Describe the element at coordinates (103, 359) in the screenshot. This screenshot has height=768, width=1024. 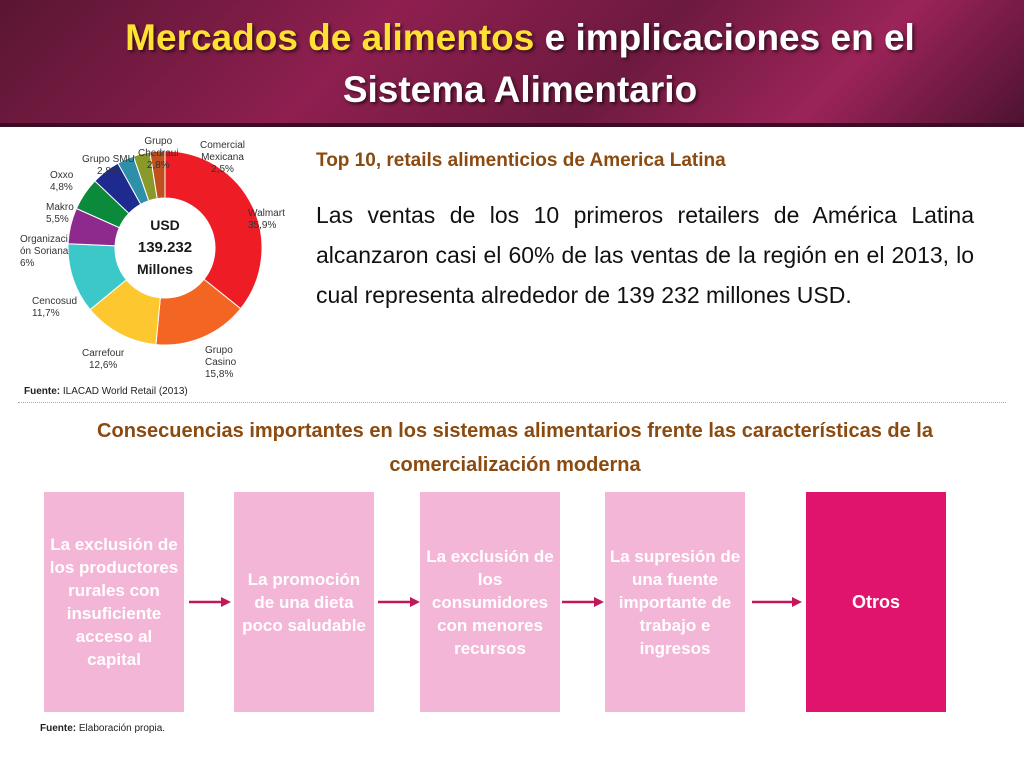
I see `label-carrefour: Carrefour 12,6%` at that location.